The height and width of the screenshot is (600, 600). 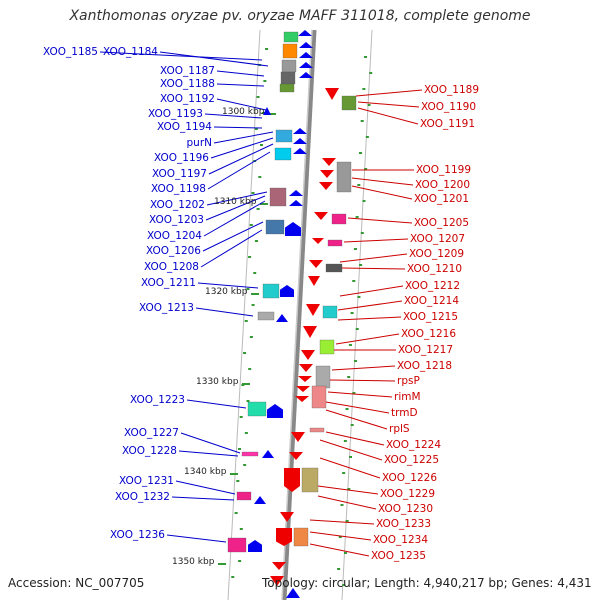 I want to click on left-gene-label: purN, so click(x=199, y=143).